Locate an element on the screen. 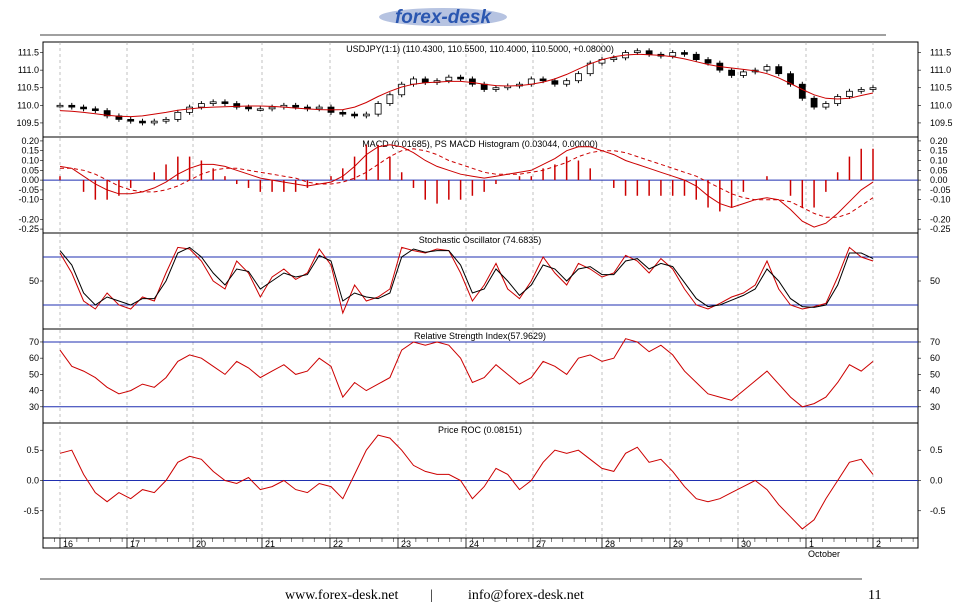 Image resolution: width=959 pixels, height=607 pixels. x-tick-label: 2 is located at coordinates (878, 544).